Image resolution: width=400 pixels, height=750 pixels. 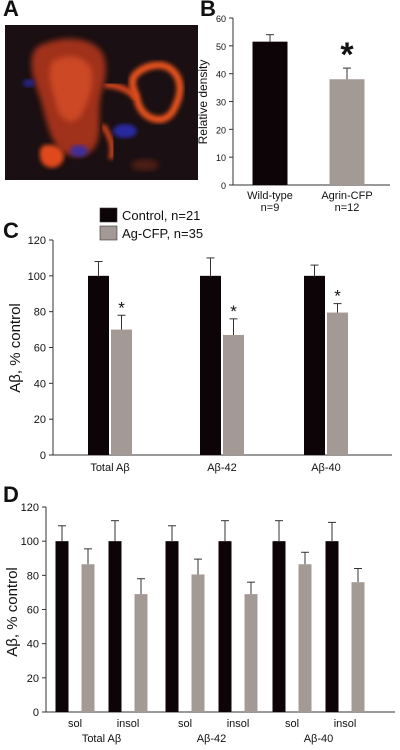 What do you see at coordinates (79, 151) in the screenshot?
I see `nucleus-blue-lower` at bounding box center [79, 151].